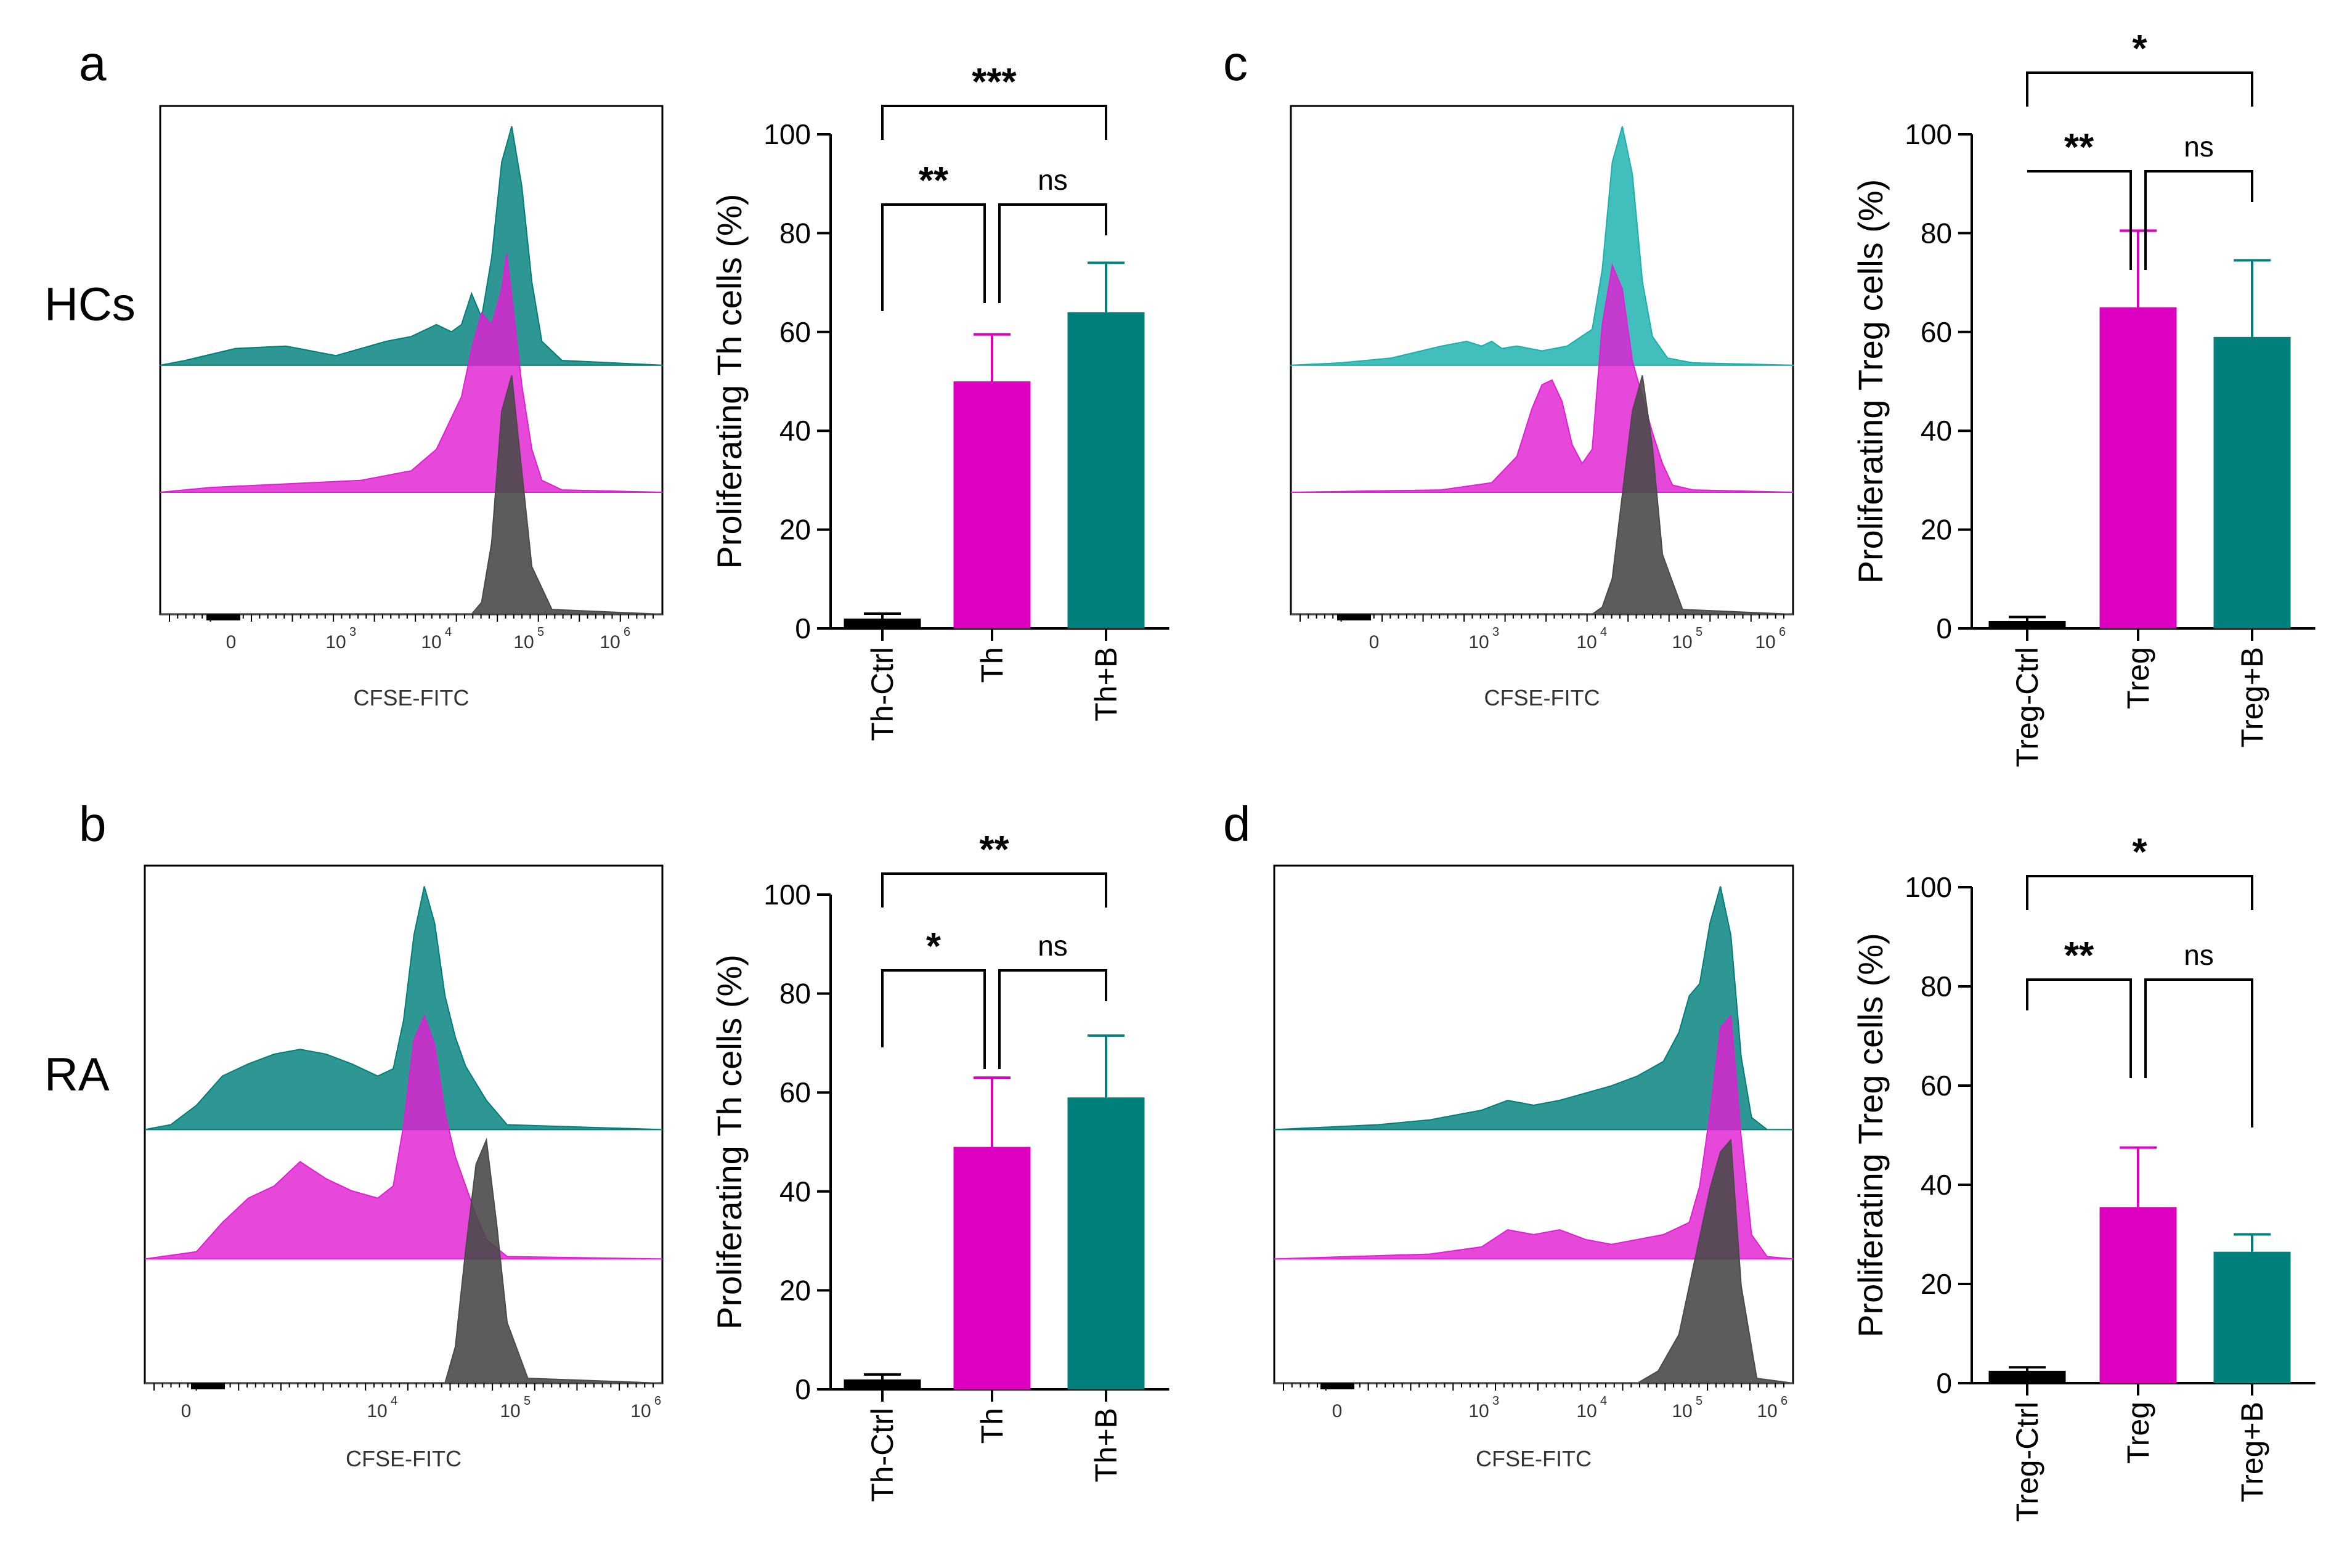  I want to click on y-axis-label: Proliferating Th cells (%), so click(729, 1142).